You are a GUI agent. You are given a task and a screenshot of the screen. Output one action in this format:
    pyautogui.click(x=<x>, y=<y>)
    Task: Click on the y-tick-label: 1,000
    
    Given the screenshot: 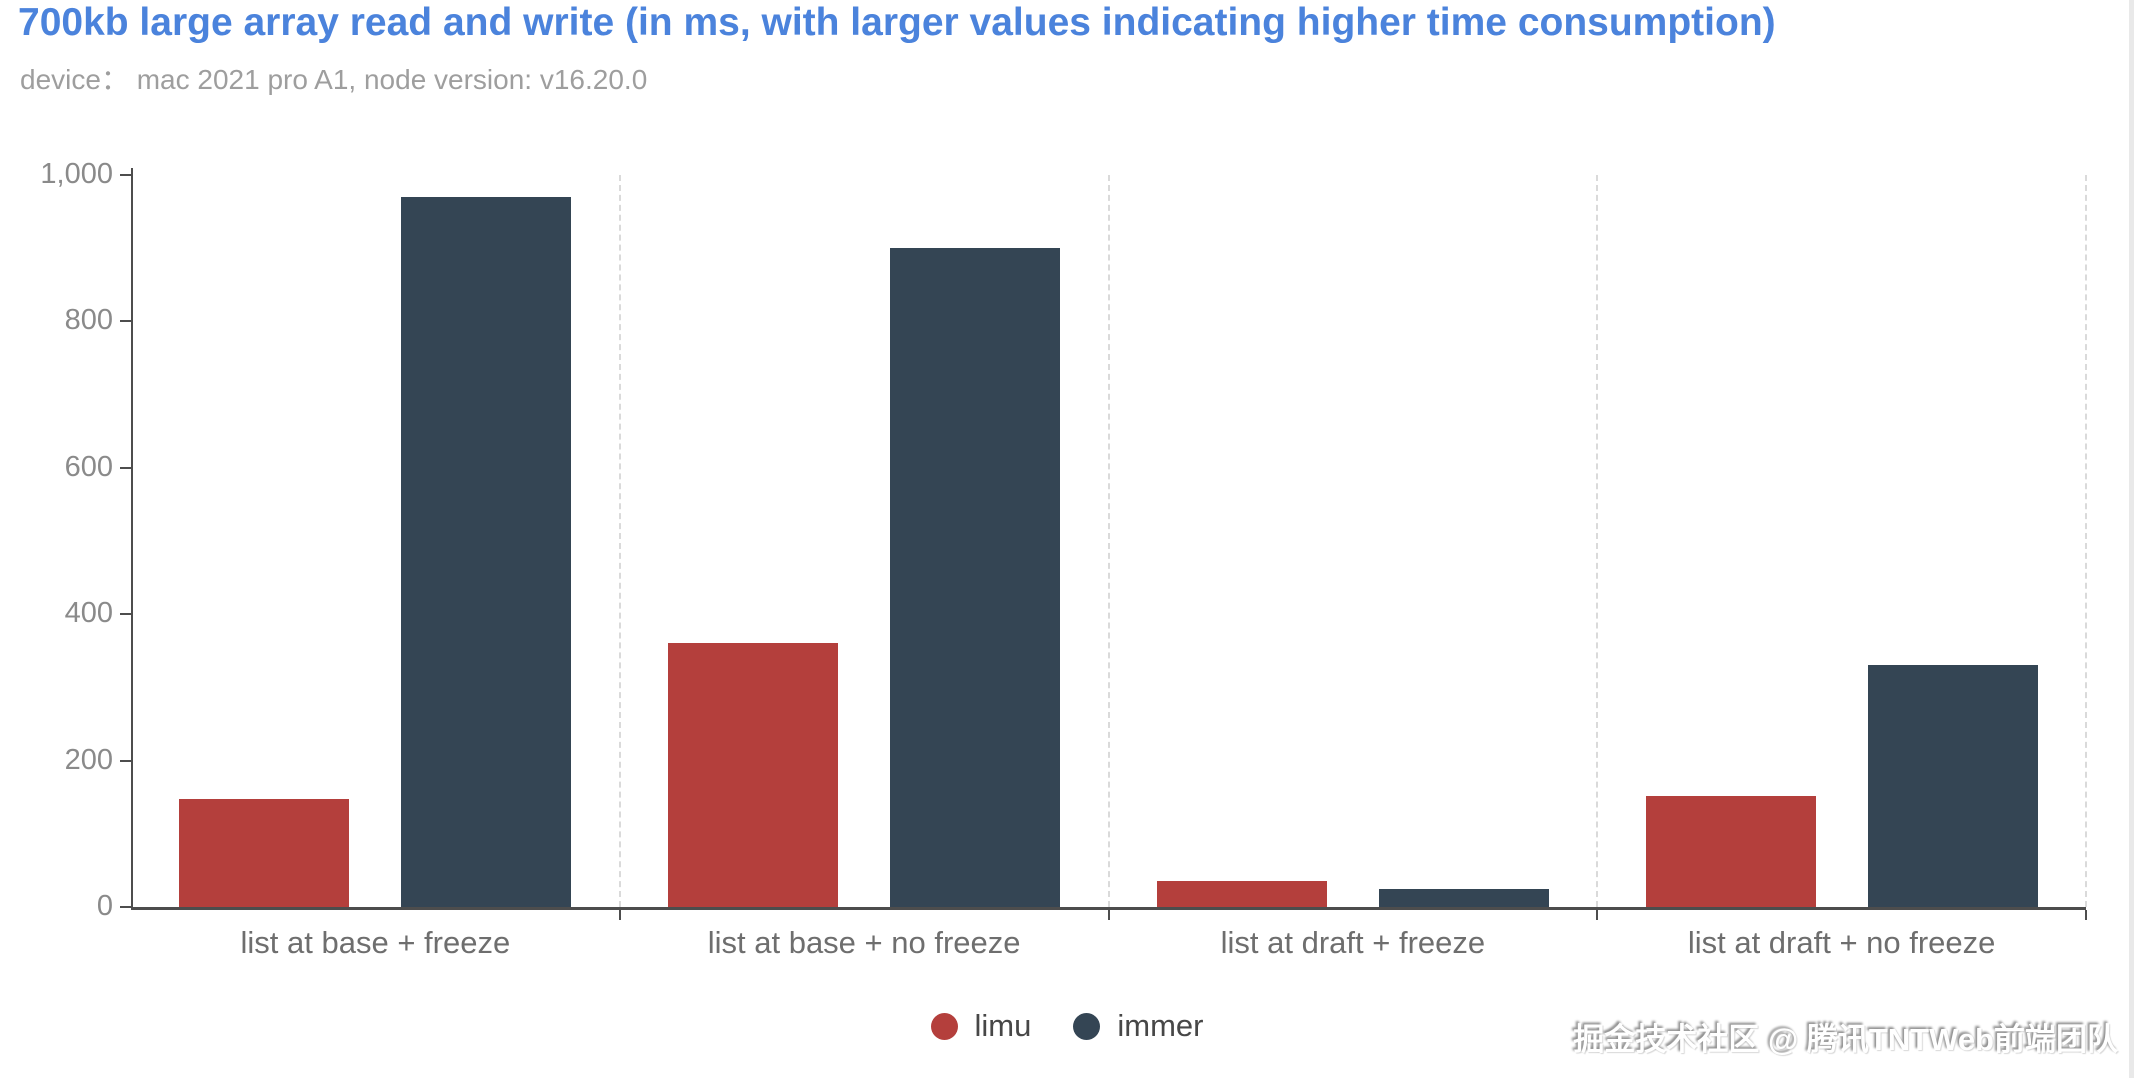 What is the action you would take?
    pyautogui.click(x=76, y=174)
    